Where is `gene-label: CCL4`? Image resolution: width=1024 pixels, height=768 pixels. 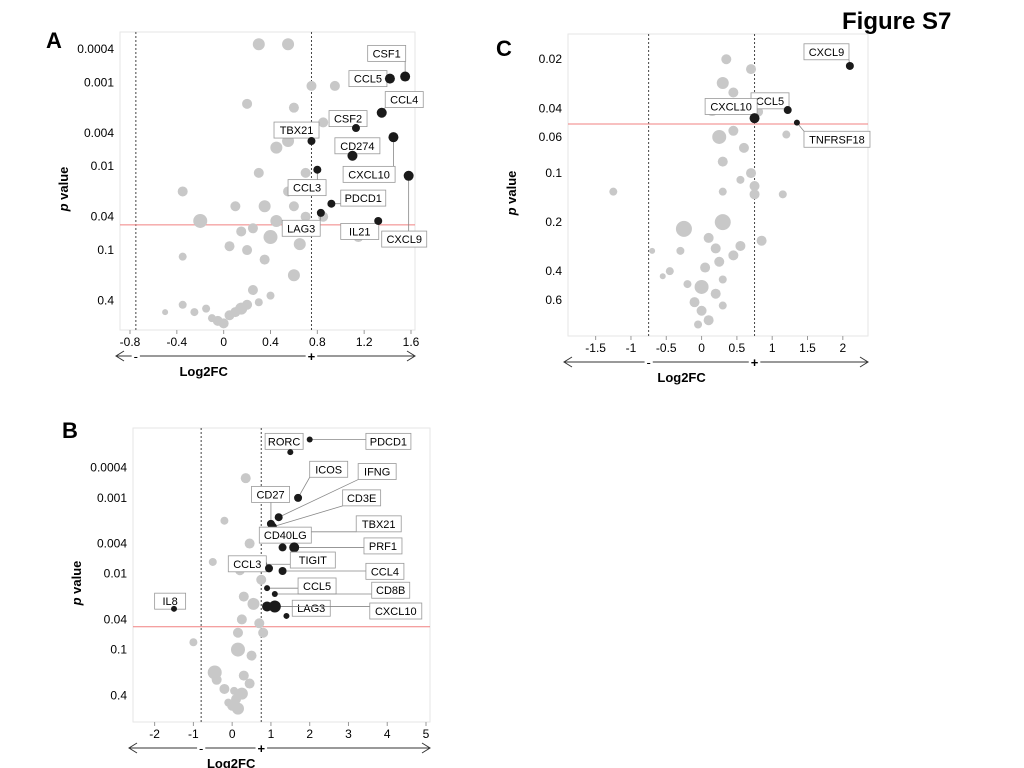 gene-label: CCL4 is located at coordinates (385, 572).